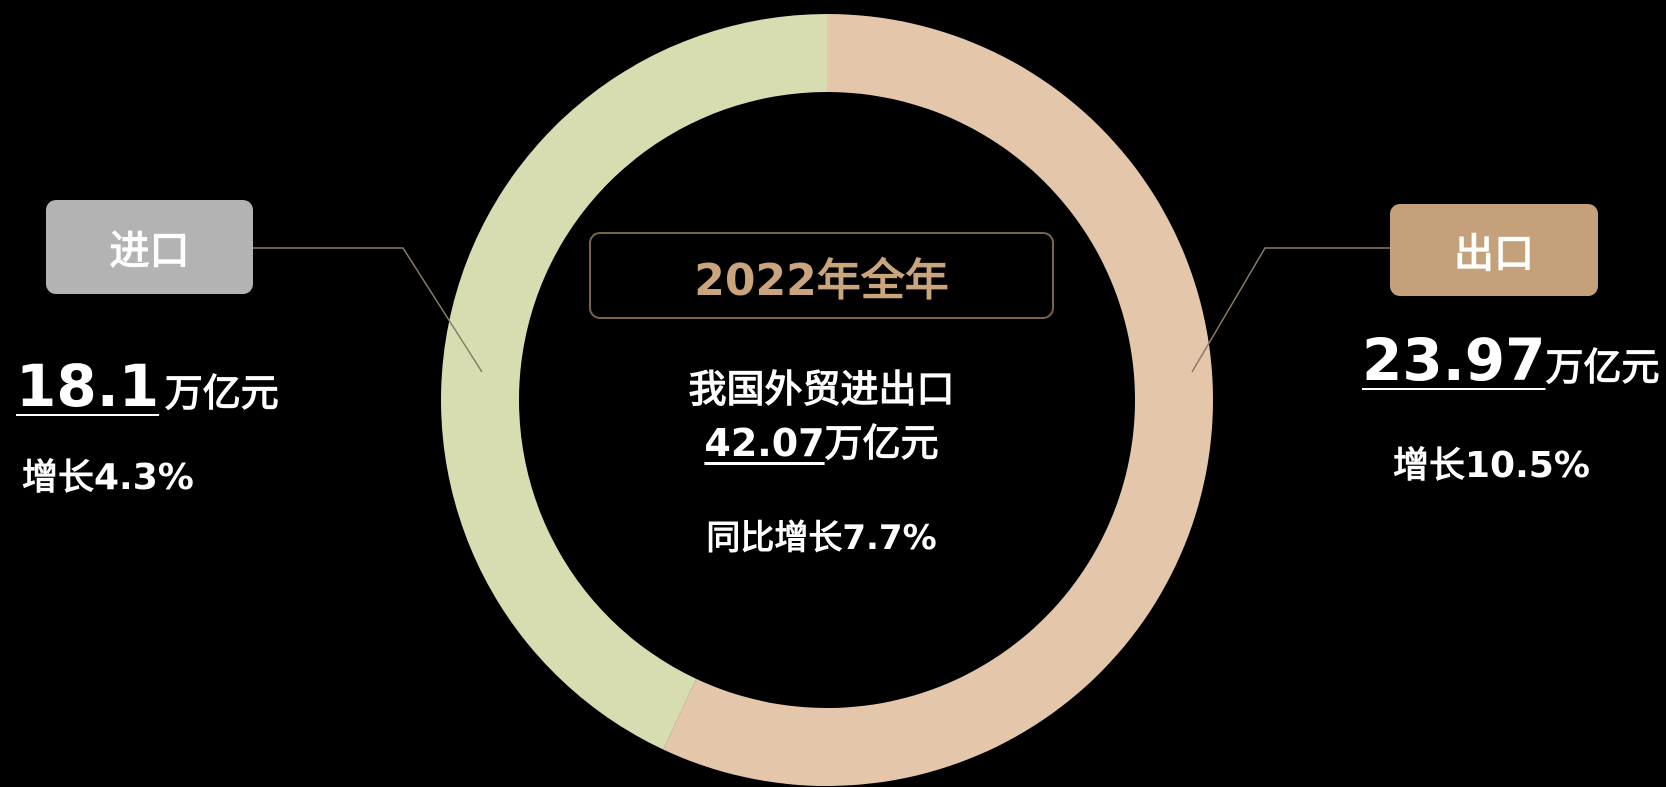 This screenshot has width=1666, height=787. Describe the element at coordinates (149, 247) in the screenshot. I see `legend-badge: 进口` at that location.